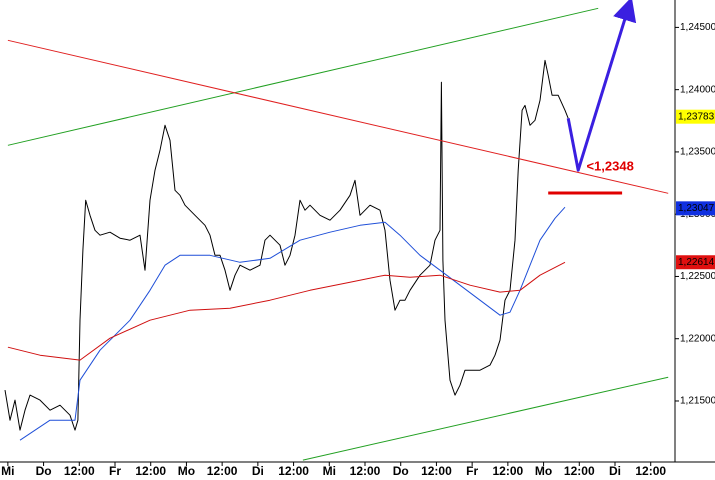 This screenshot has height=480, width=715. Describe the element at coordinates (609, 165) in the screenshot. I see `annotation: <1,2348` at that location.